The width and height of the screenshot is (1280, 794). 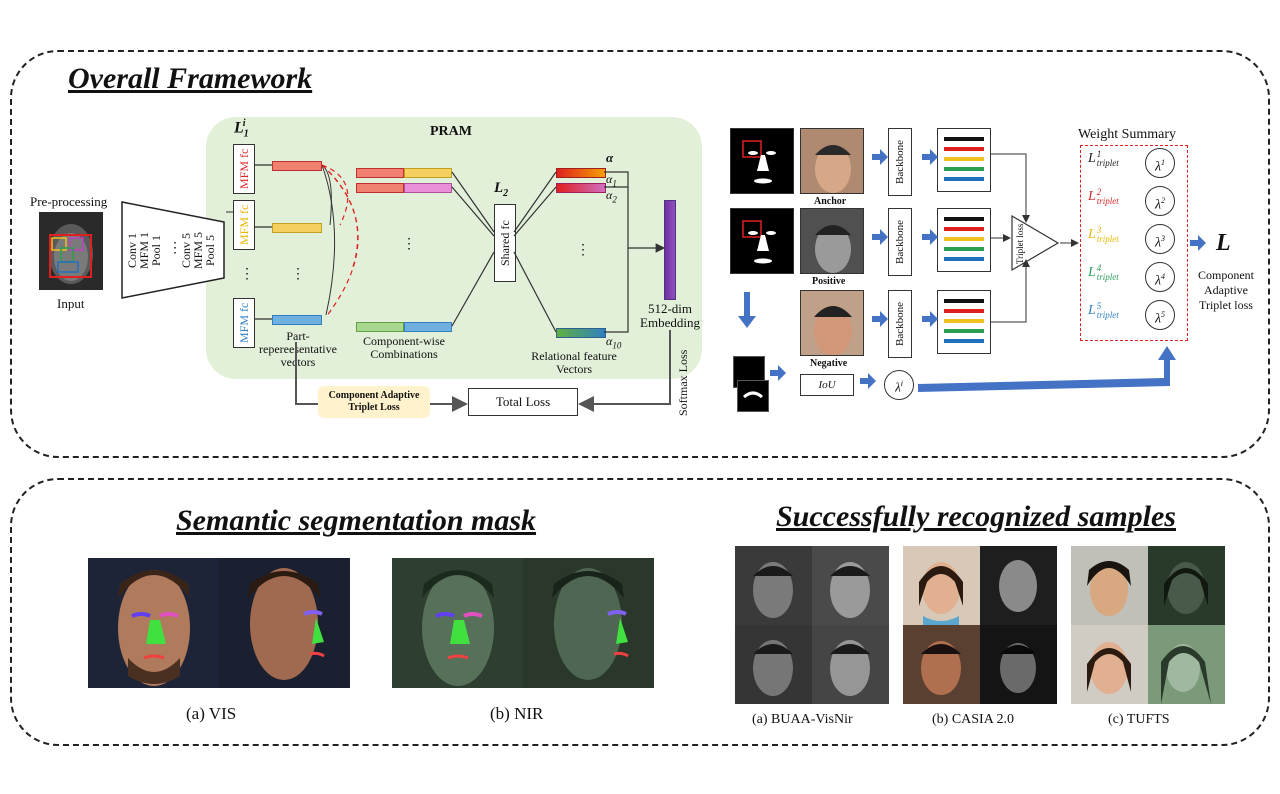 I want to click on combo-bar-green-blue-left, so click(x=380, y=327).